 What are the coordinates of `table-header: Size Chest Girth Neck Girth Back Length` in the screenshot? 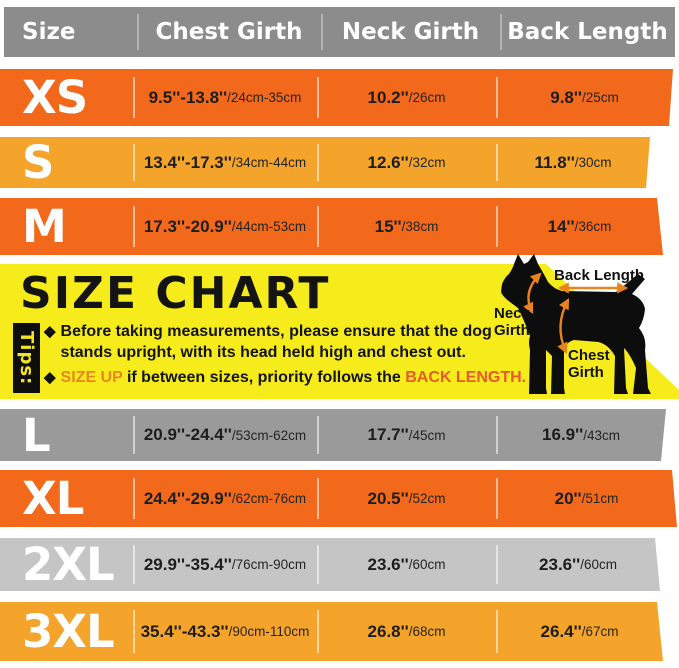 It's located at (339, 32).